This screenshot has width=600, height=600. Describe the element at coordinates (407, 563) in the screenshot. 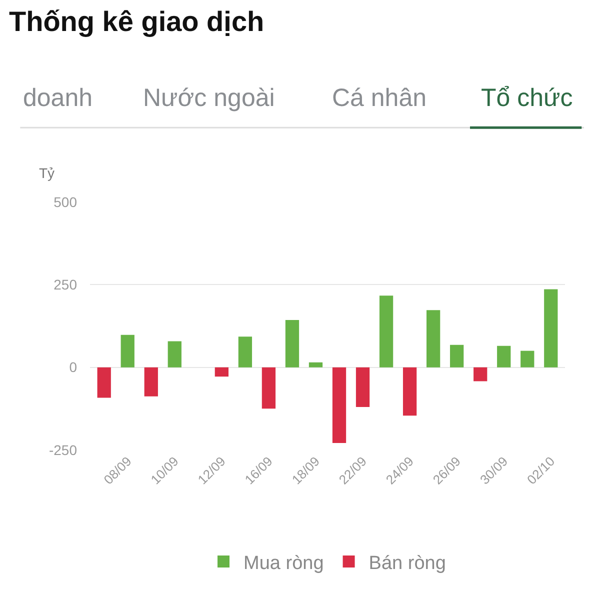

I see `legend-label: Bán ròng` at that location.